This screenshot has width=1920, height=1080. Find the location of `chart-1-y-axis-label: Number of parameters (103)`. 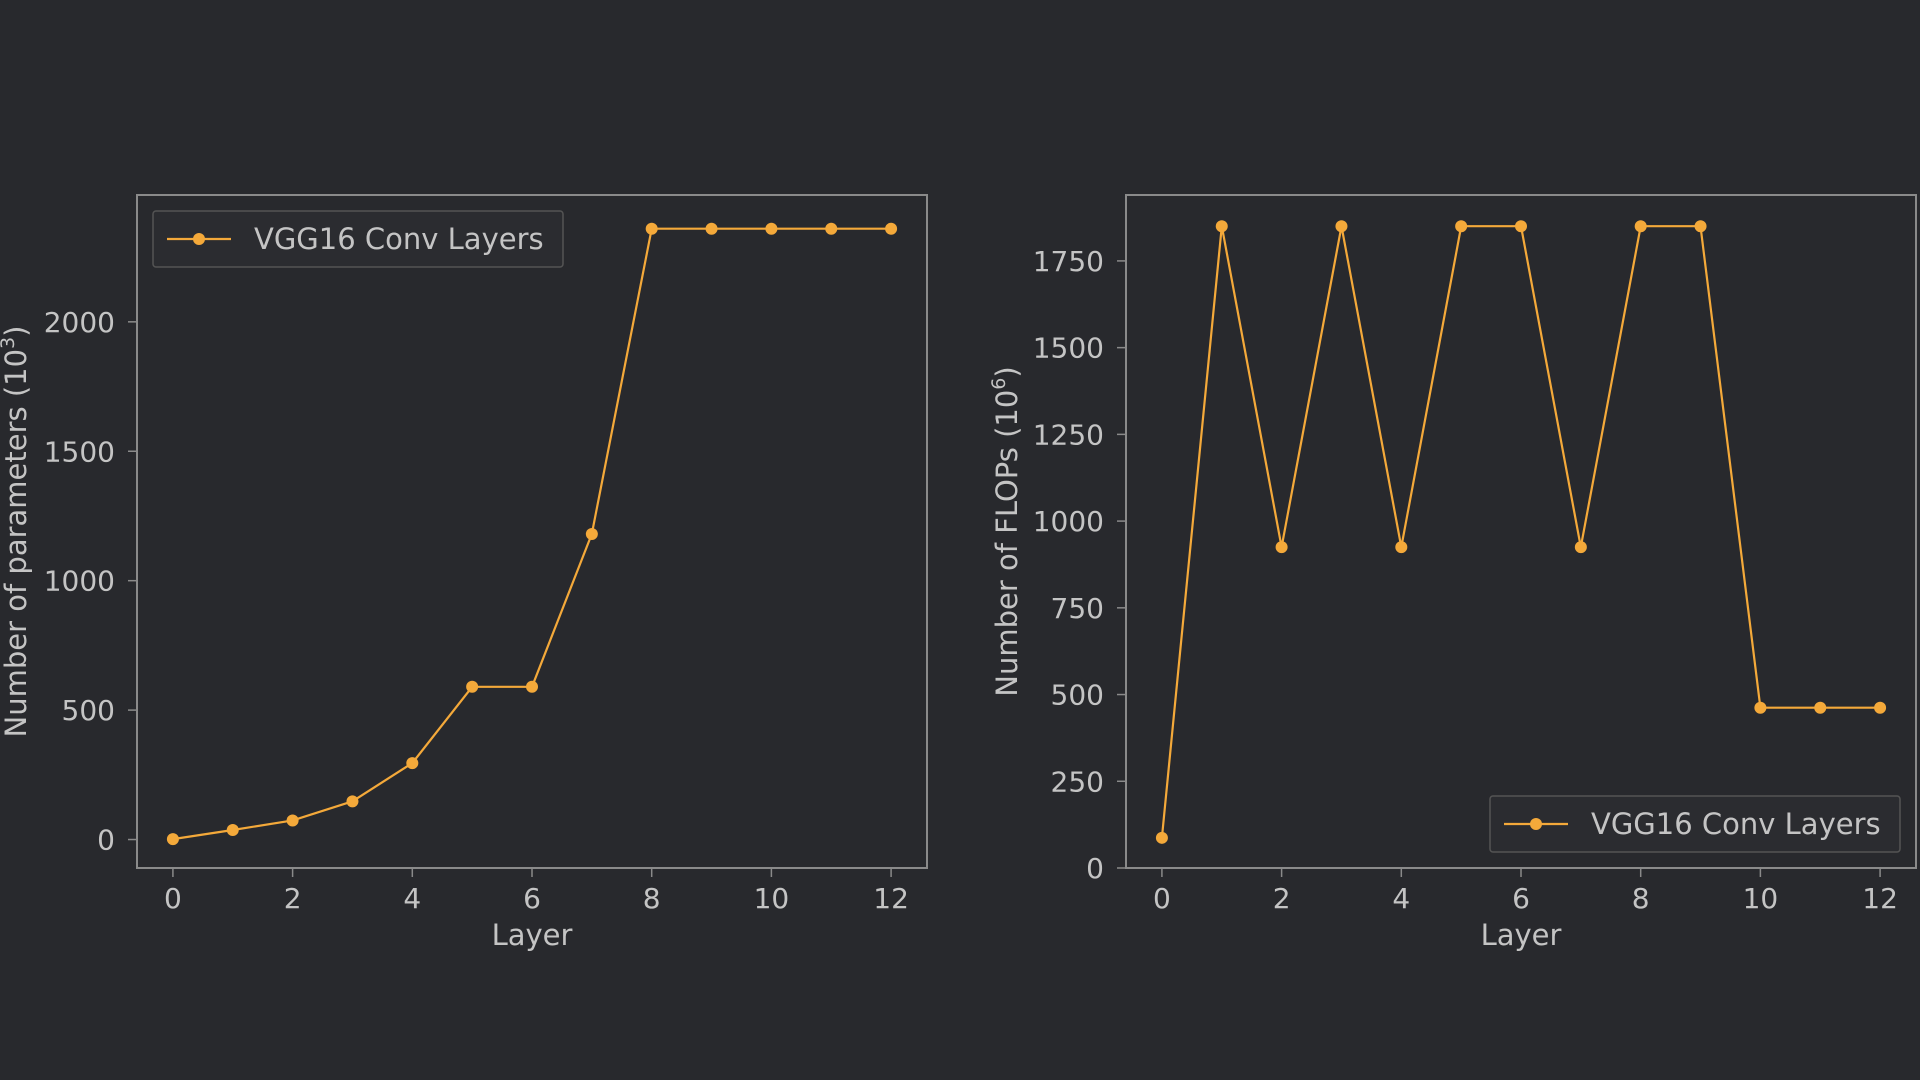

chart-1-y-axis-label: Number of parameters (103) is located at coordinates (16, 532).